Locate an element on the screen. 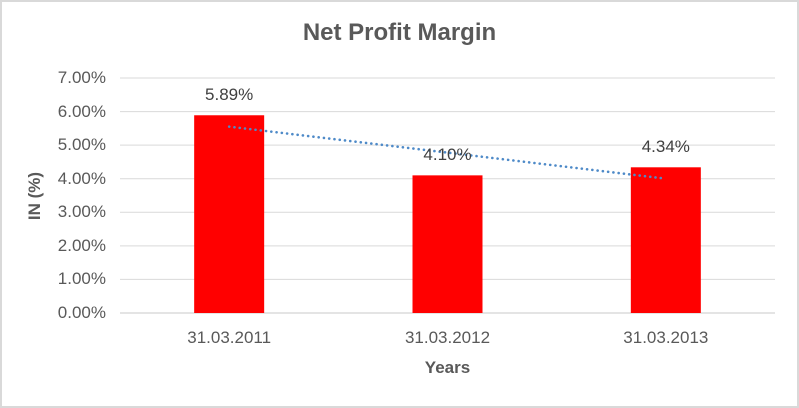  y-tick-label: 4.00% is located at coordinates (81, 178).